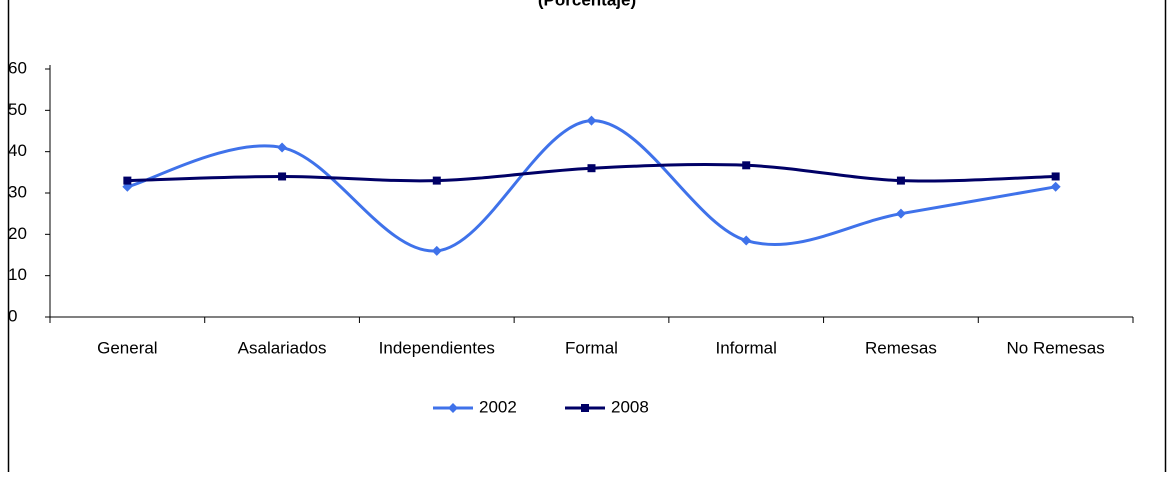  Describe the element at coordinates (17, 233) in the screenshot. I see `y-tick-label: 20` at that location.